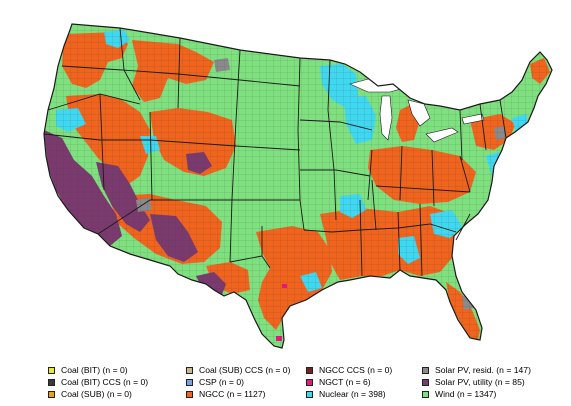 This screenshot has height=406, width=571. I want to click on legend-item: Coal (SUB) (n = 0), so click(98, 394).